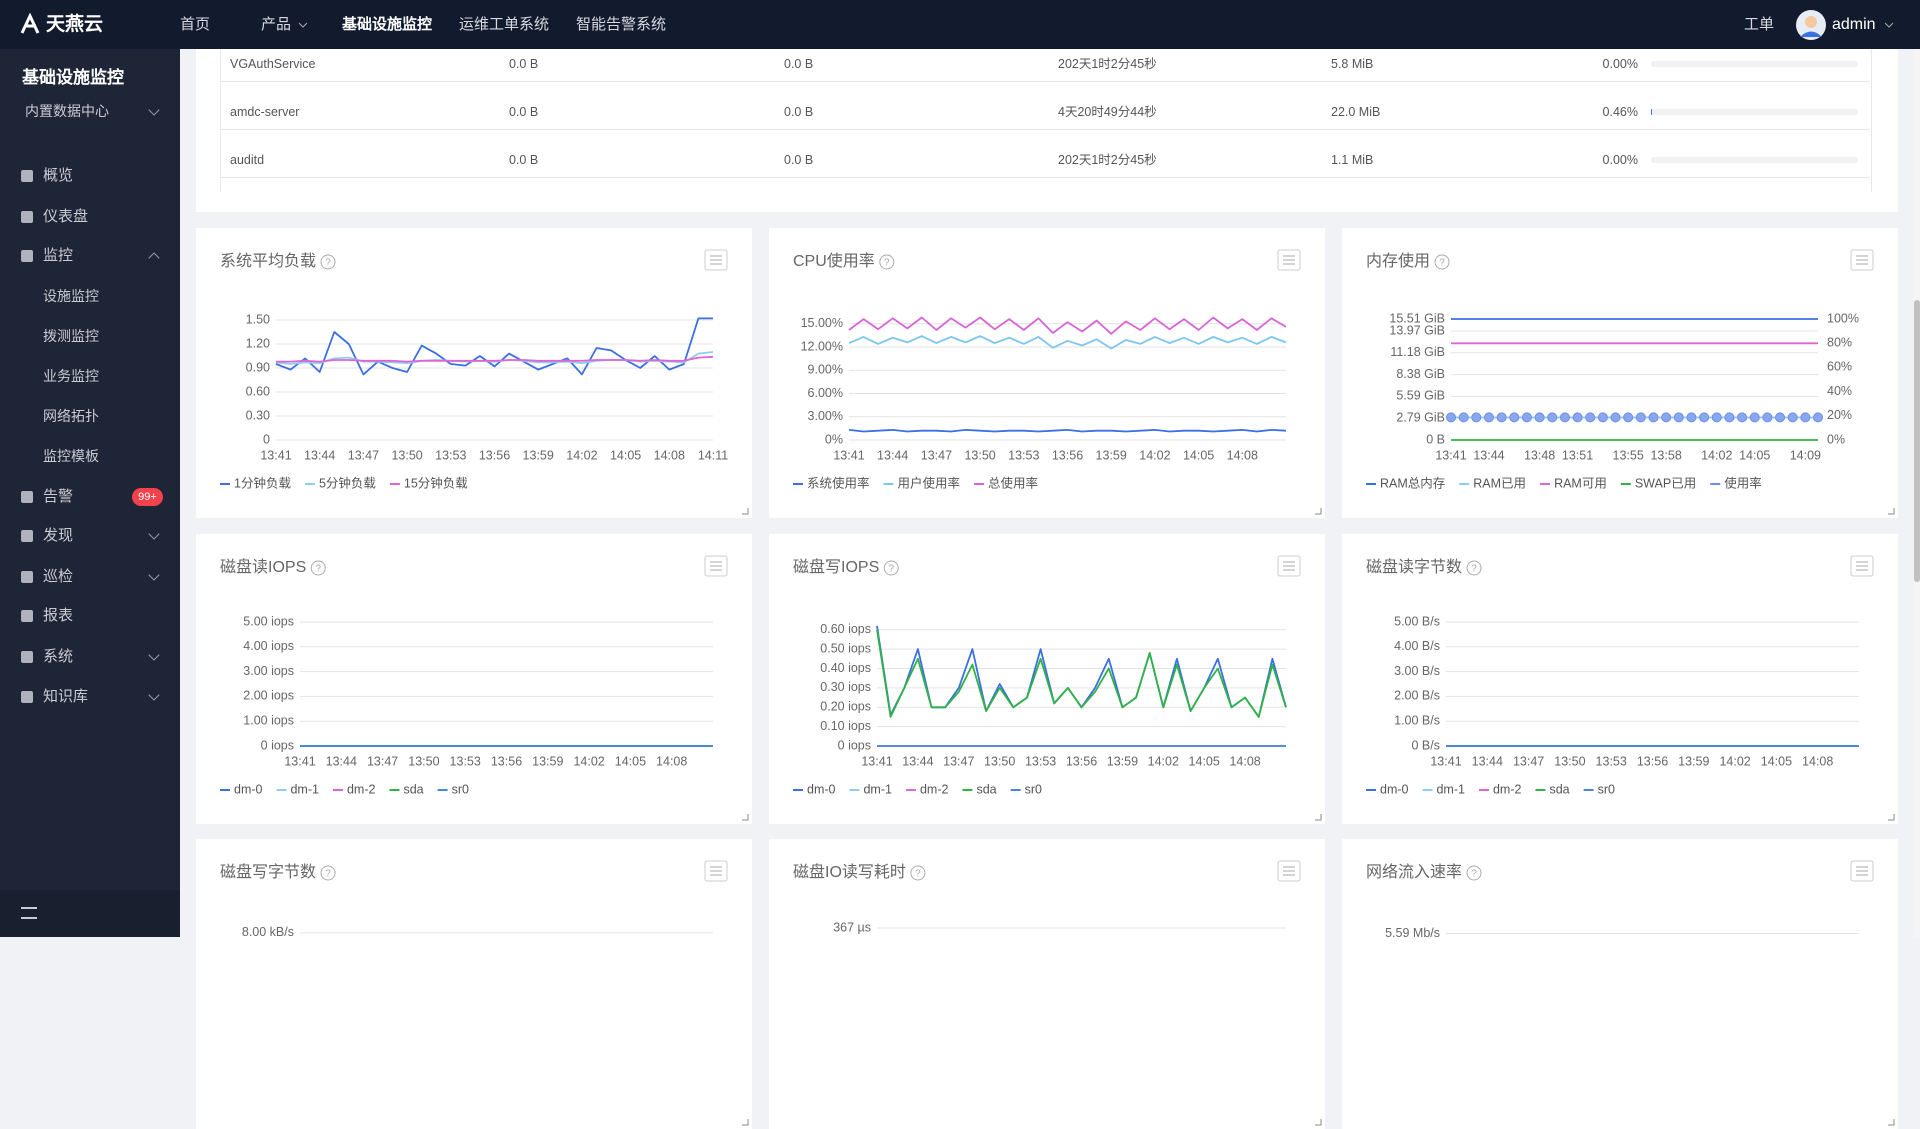  Describe the element at coordinates (268, 646) in the screenshot. I see `y-tick-label: 4.00 iops` at that location.